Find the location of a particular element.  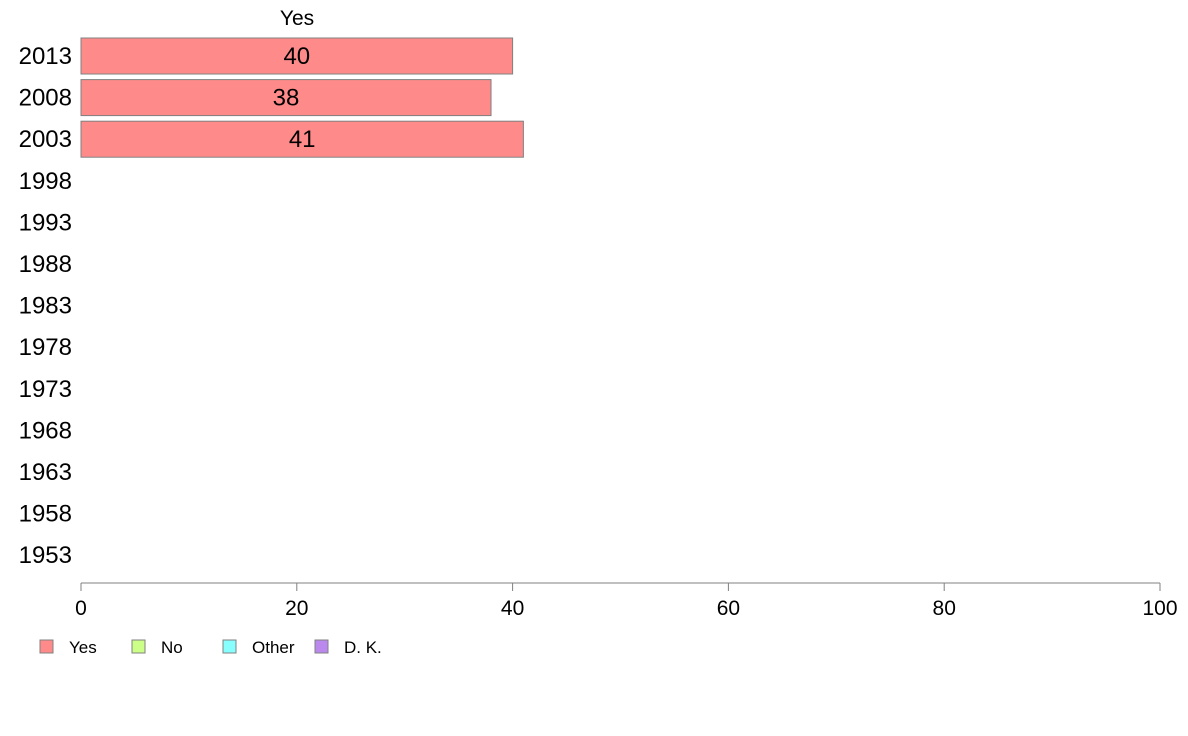

legend-swatch-d-k is located at coordinates (321, 646).